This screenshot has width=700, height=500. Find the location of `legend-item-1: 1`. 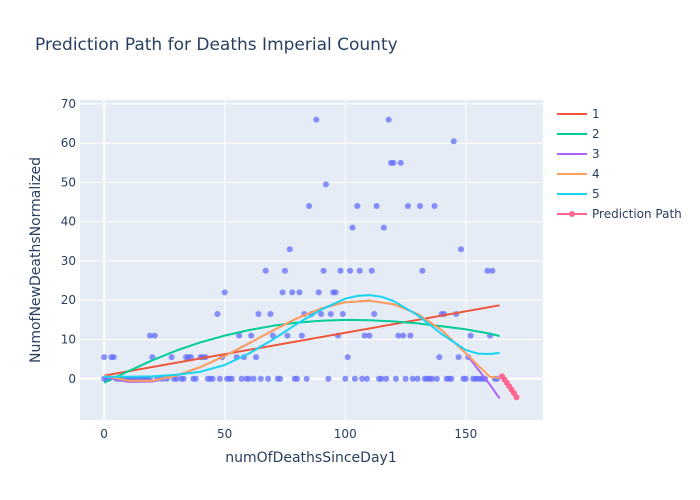

legend-item-1: 1 is located at coordinates (578, 114).